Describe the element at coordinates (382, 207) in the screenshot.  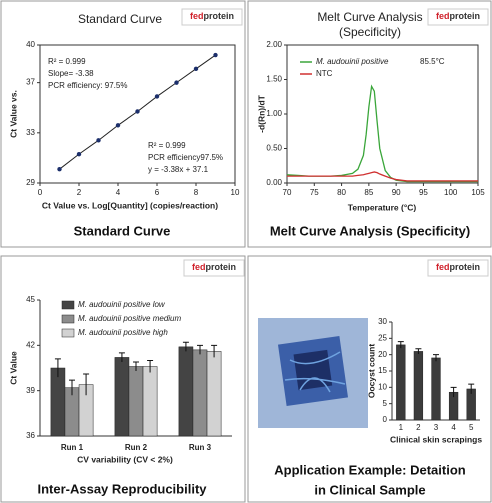
I see `x-axis-label: Temperature (°C)` at that location.